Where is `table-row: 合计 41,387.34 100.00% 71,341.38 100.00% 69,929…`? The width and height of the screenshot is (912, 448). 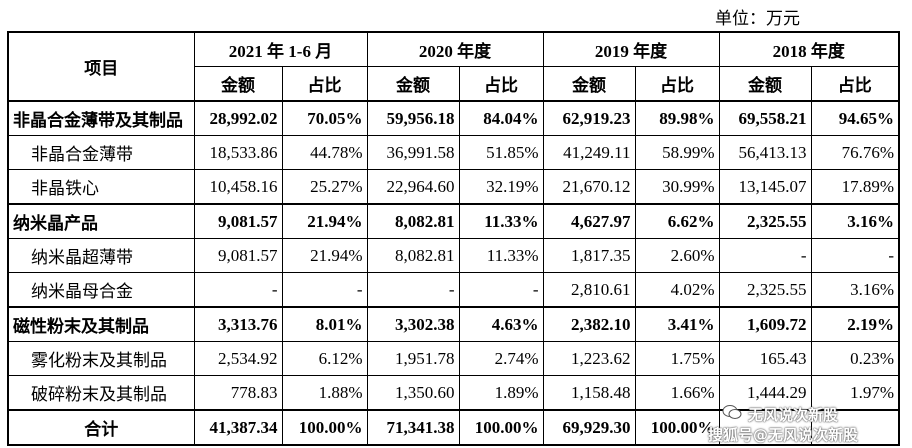
table-row: 合计 41,387.34 100.00% 71,341.38 100.00% 69,929… is located at coordinates (453, 427).